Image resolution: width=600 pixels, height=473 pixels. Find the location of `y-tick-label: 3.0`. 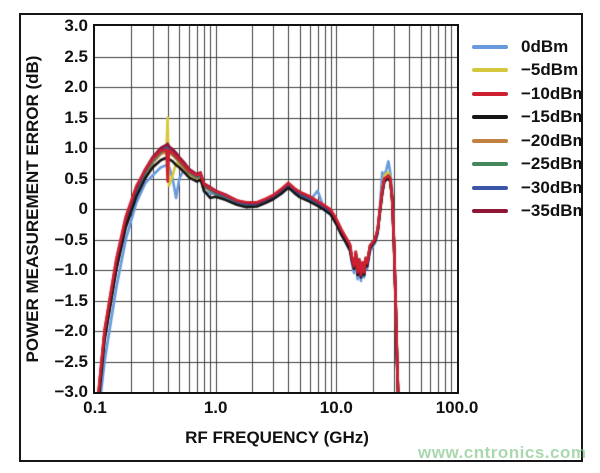

y-tick-label: 3.0 is located at coordinates (76, 25).